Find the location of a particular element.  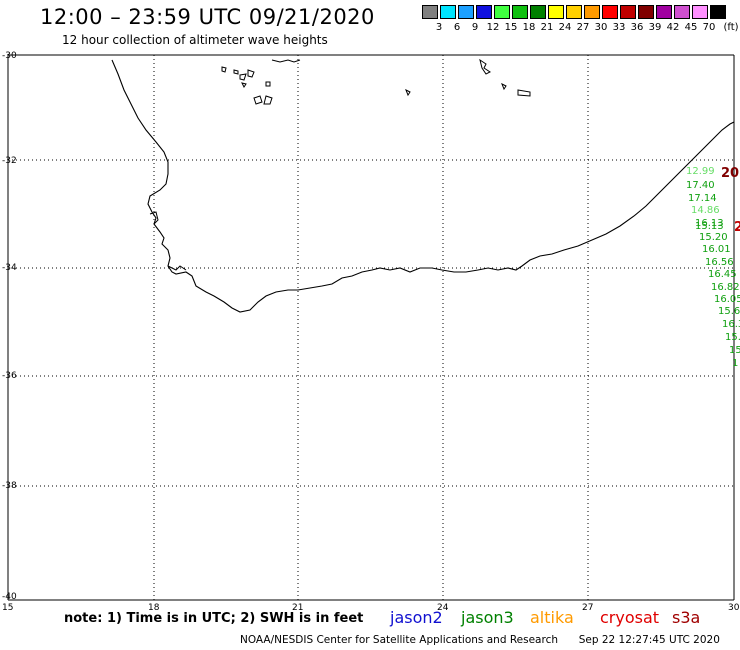

lon-label: 21 is located at coordinates (298, 608).